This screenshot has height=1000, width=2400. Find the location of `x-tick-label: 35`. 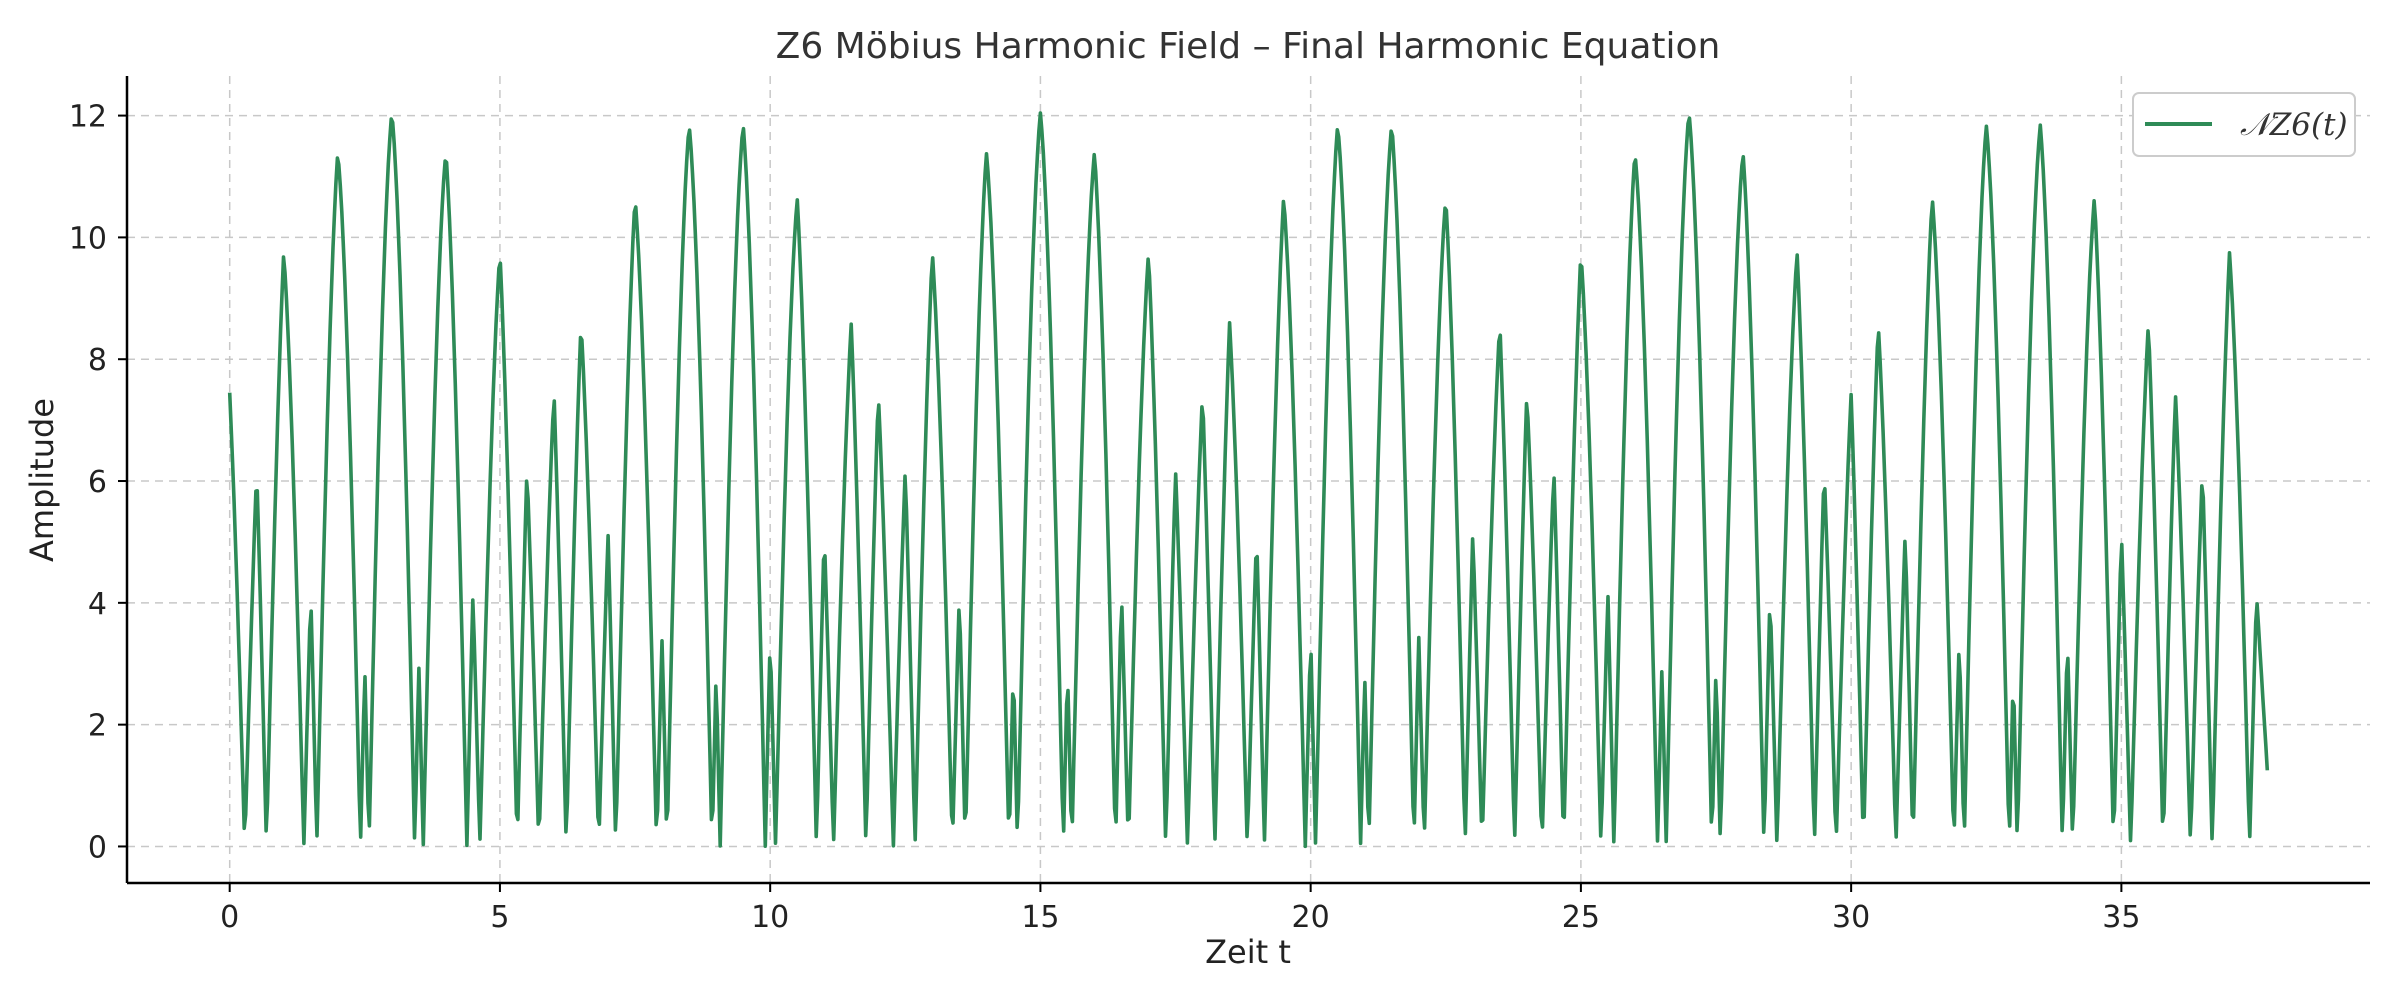

x-tick-label: 35 is located at coordinates (2121, 917).